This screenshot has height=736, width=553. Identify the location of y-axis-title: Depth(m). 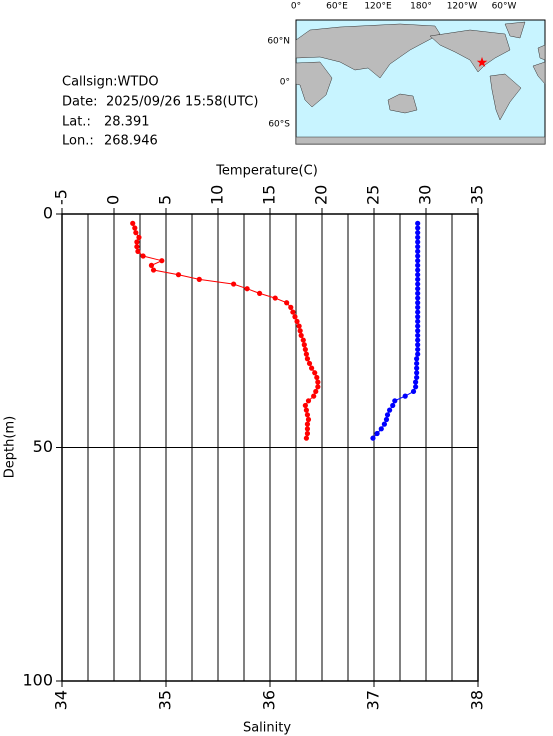
(10, 447).